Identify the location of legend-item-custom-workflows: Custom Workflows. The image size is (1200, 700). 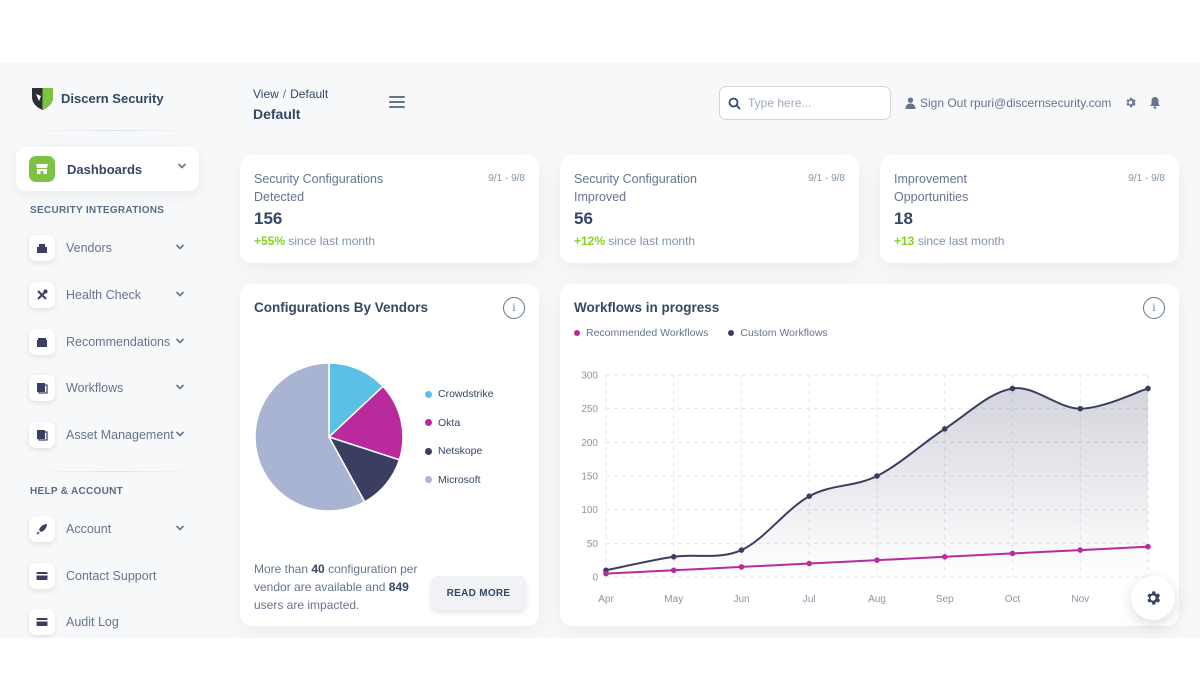
(778, 333).